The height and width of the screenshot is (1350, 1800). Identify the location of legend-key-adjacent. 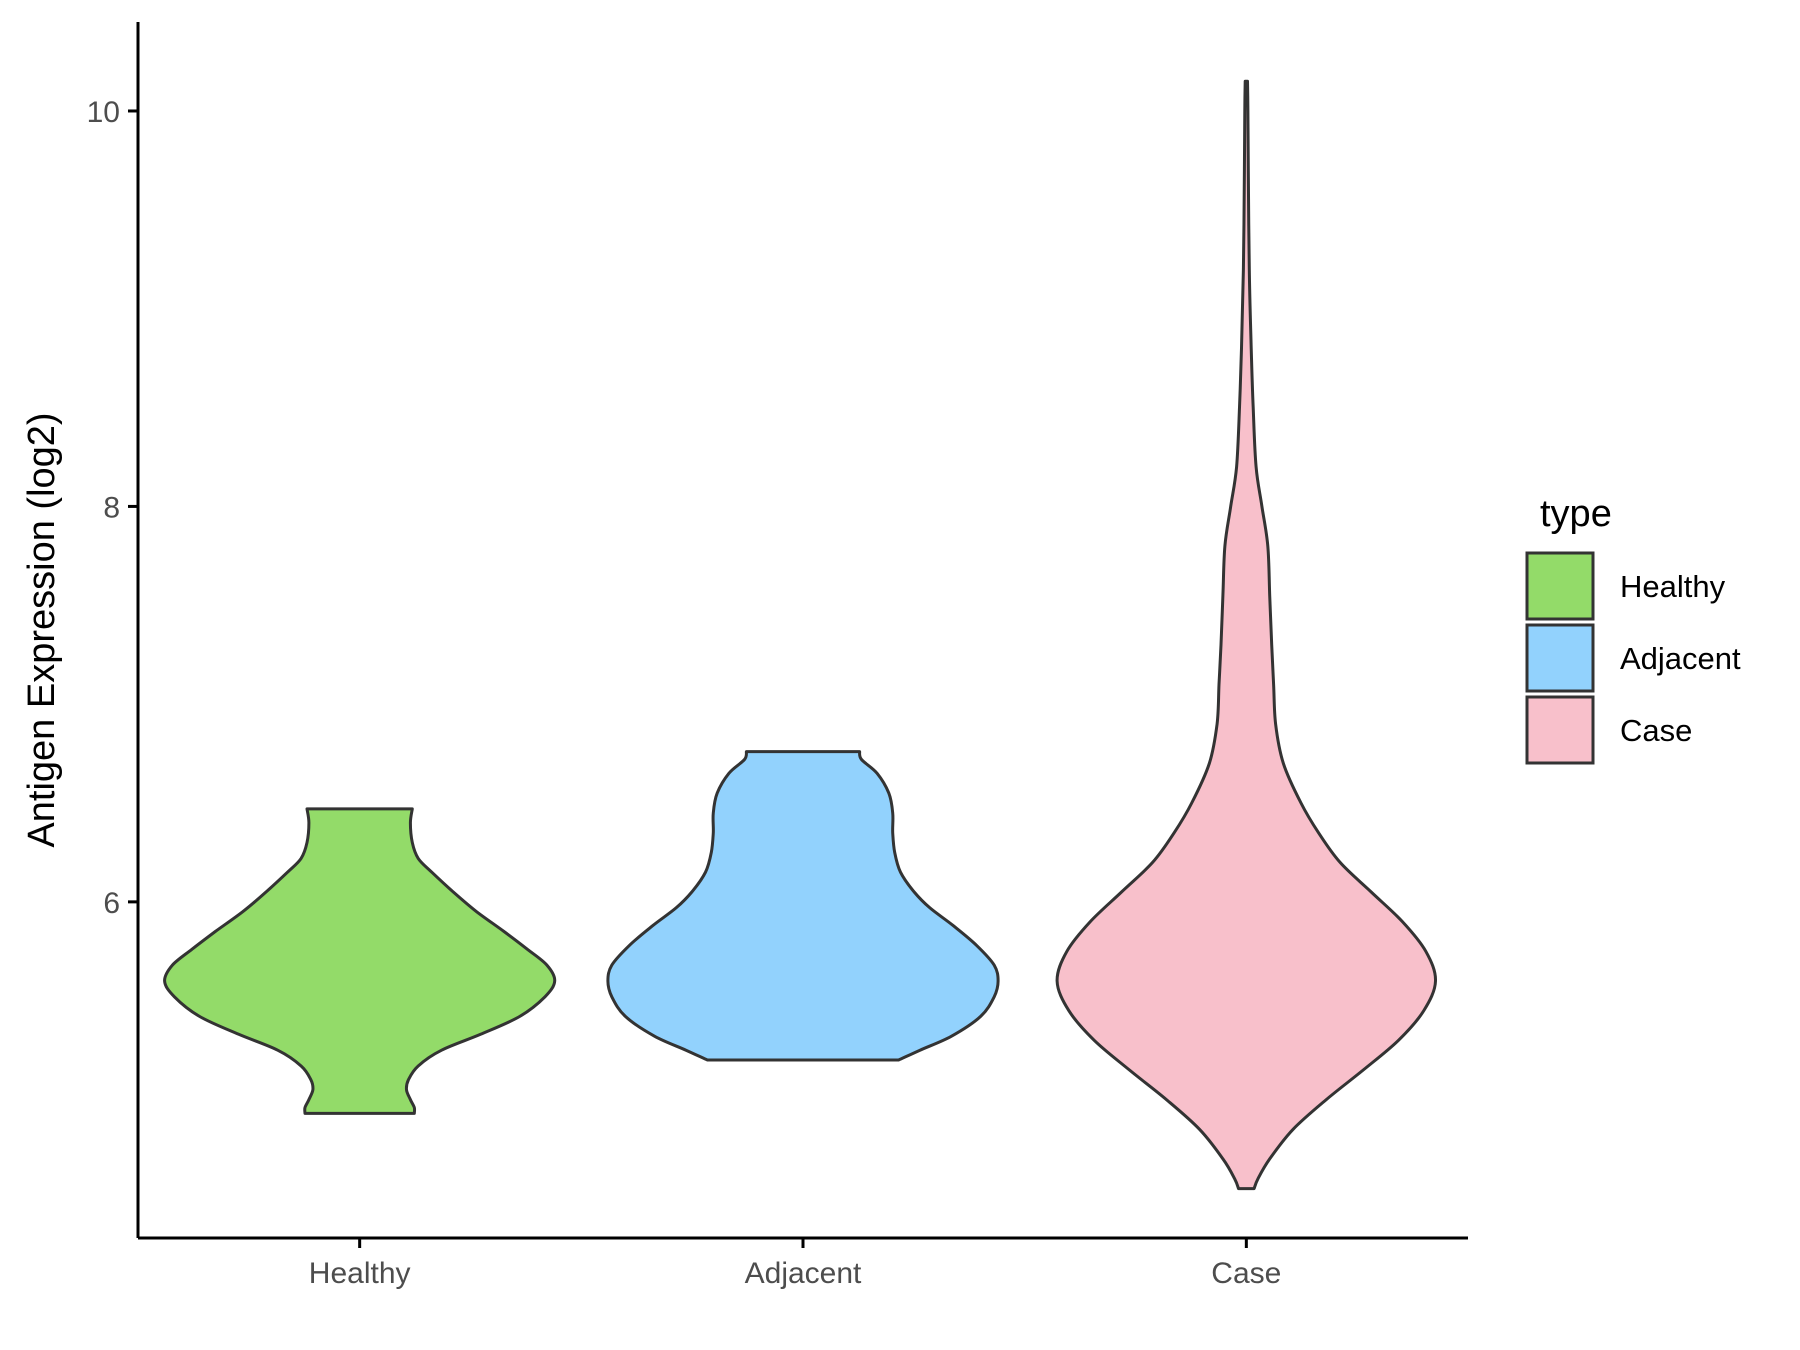
(1560, 658).